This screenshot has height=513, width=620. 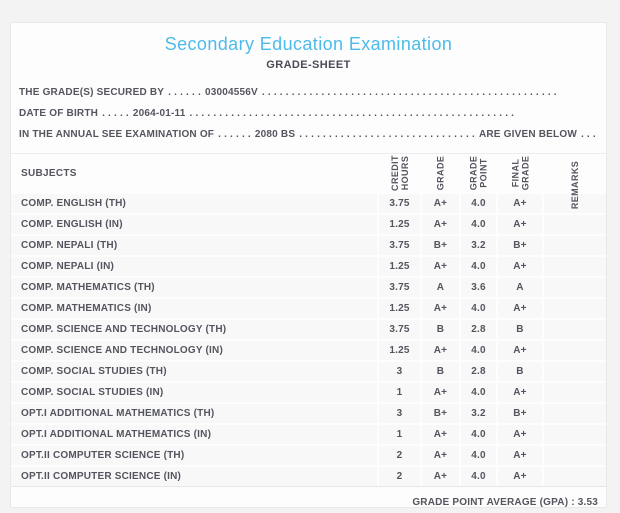 I want to click on subject-cell: COMP. ENGLISH (TH), so click(x=194, y=203).